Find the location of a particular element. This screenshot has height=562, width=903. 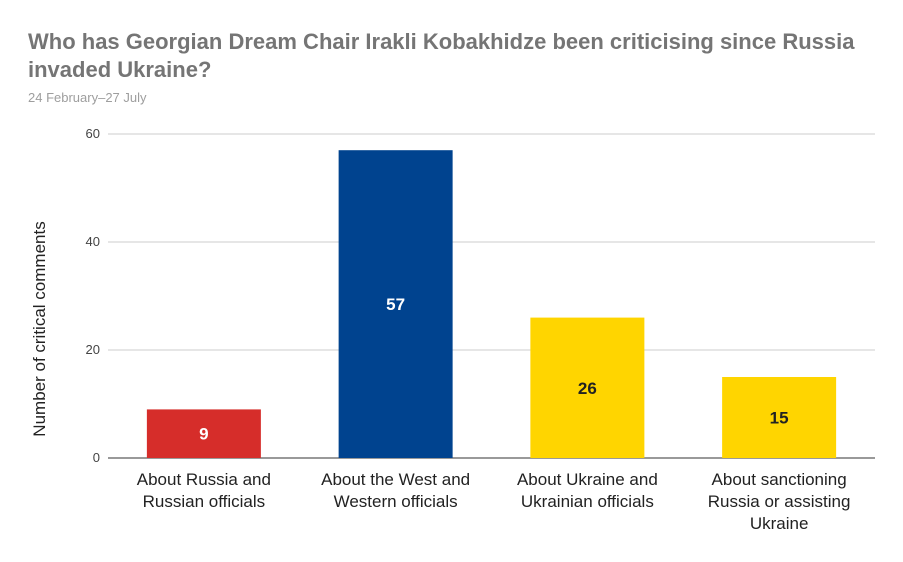

y-axis-label: Number of critical comments is located at coordinates (39, 328).